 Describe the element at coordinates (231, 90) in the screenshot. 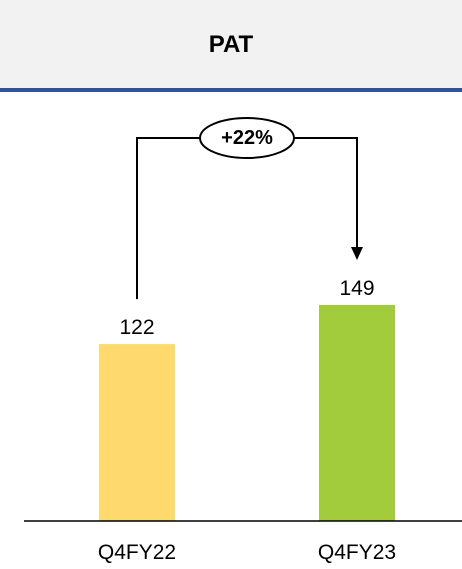

I see `header-divider` at that location.